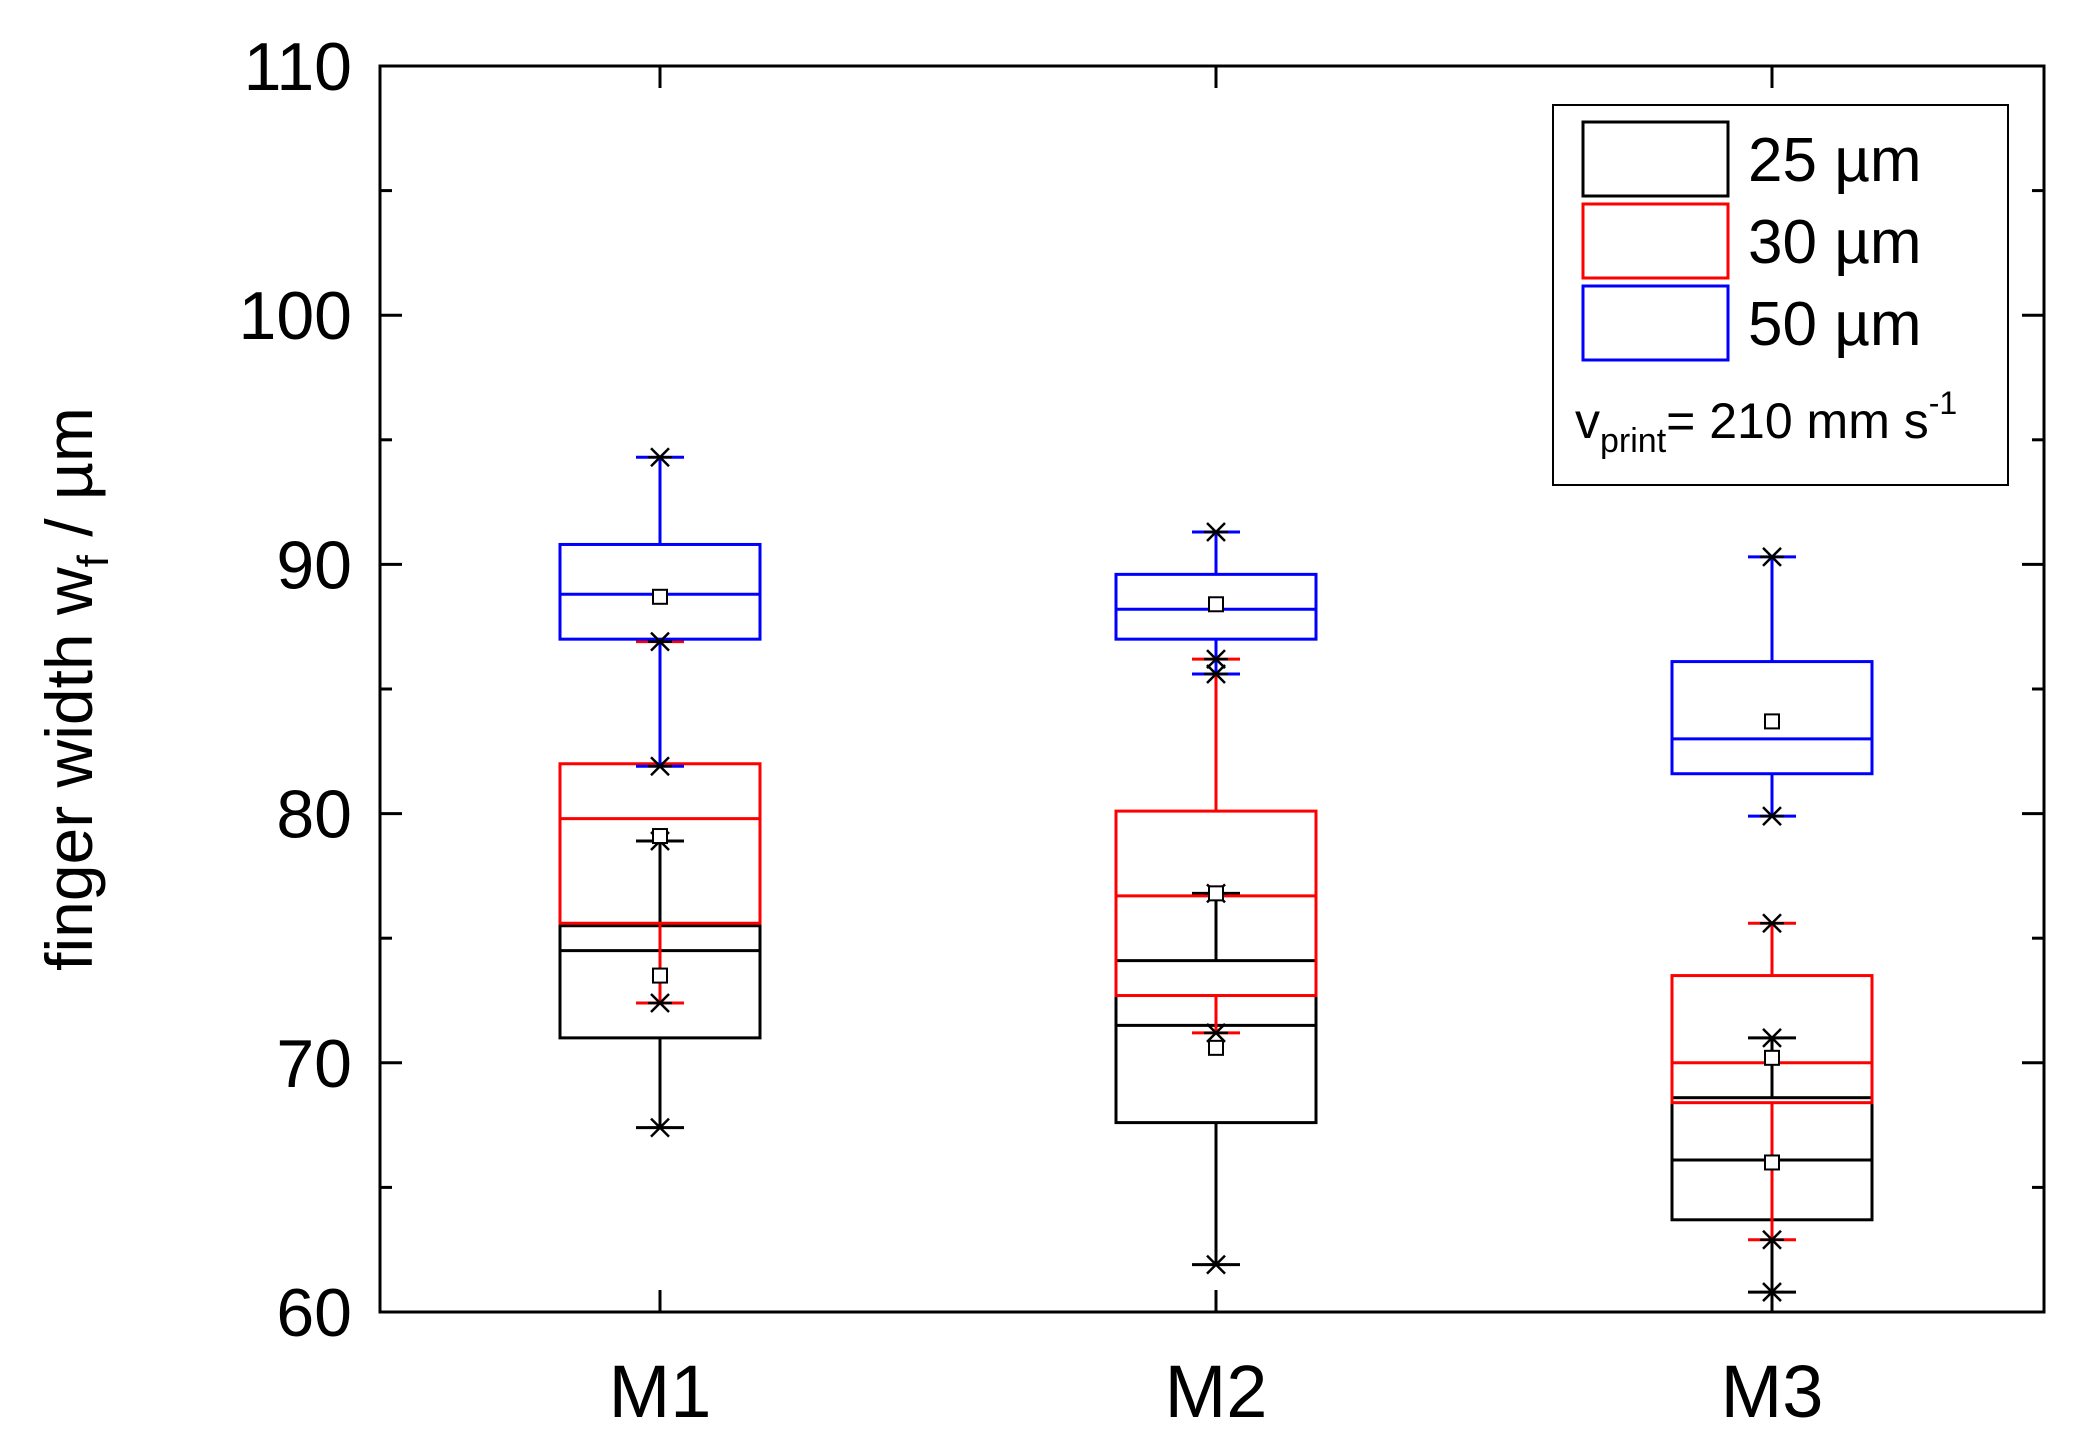 The width and height of the screenshot is (2078, 1429). Describe the element at coordinates (1835, 242) in the screenshot. I see `legend-label: 30 µm` at that location.